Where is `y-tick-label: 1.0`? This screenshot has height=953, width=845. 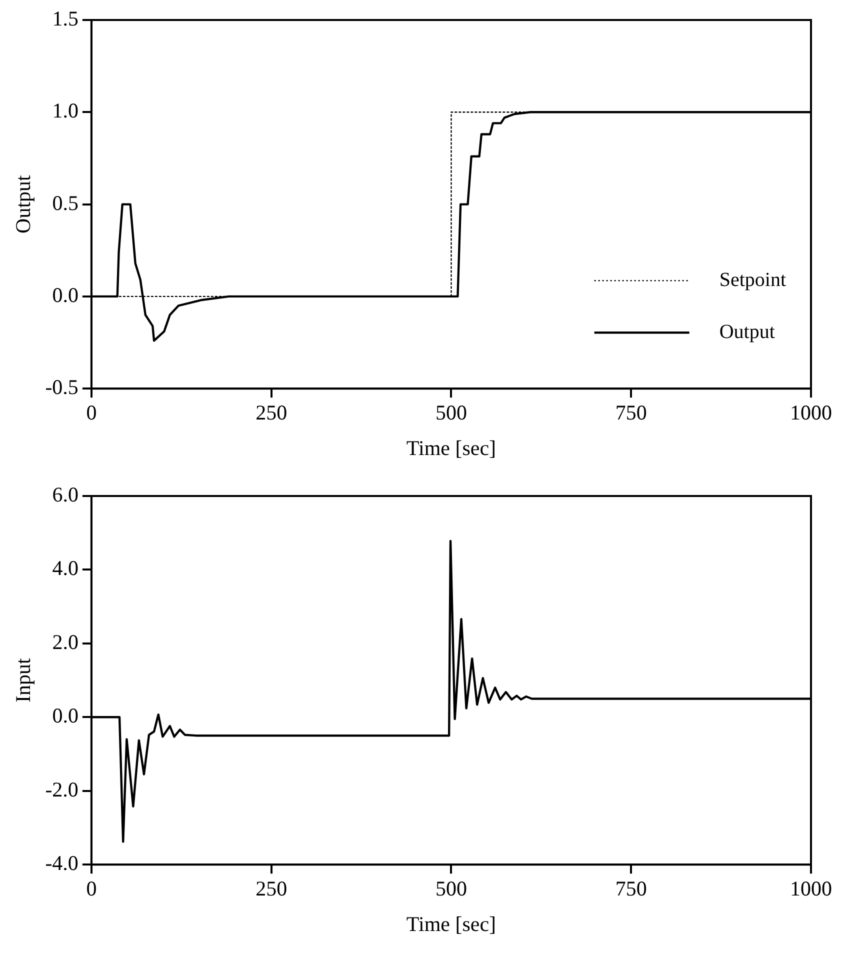 y-tick-label: 1.0 is located at coordinates (65, 110).